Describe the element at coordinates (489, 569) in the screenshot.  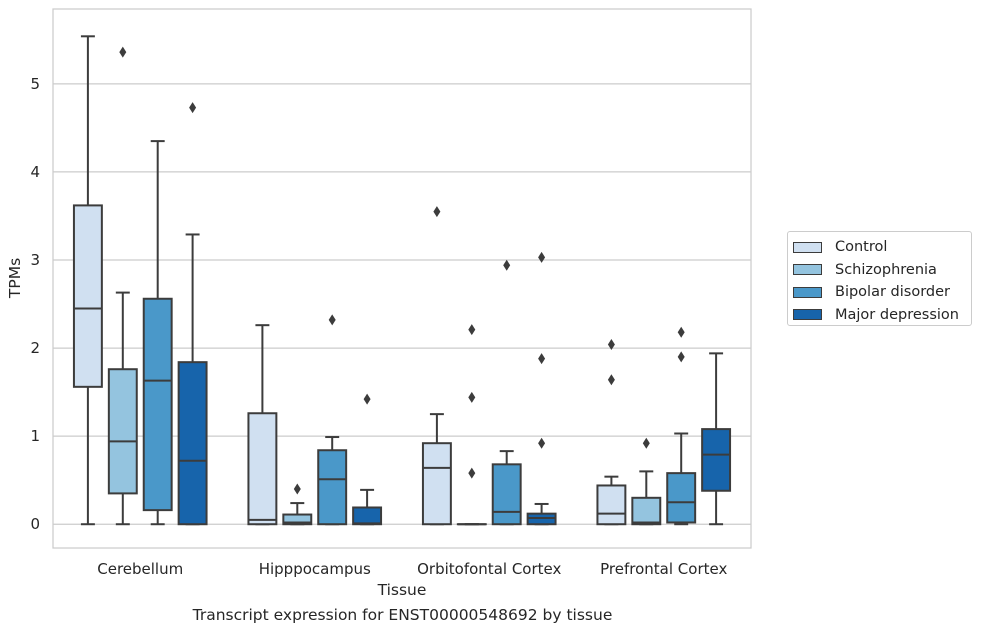
I see `x-tick-orbitofontal-cortex: Orbitofontal Cortex` at that location.